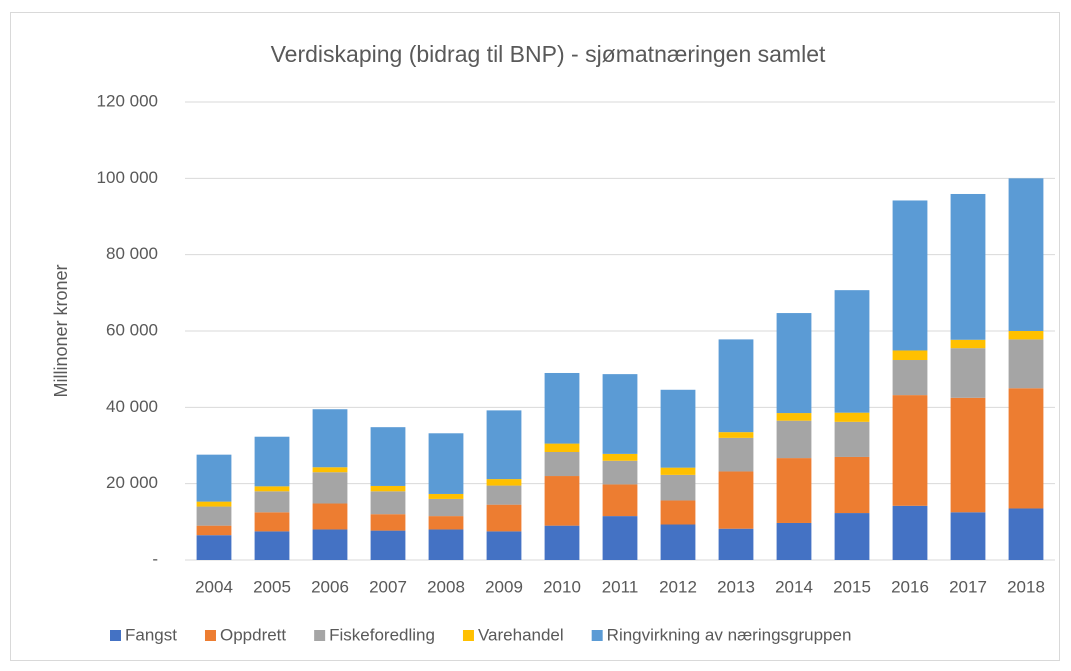 This screenshot has width=1071, height=671. I want to click on y-tick-label: 40 000, so click(132, 406).